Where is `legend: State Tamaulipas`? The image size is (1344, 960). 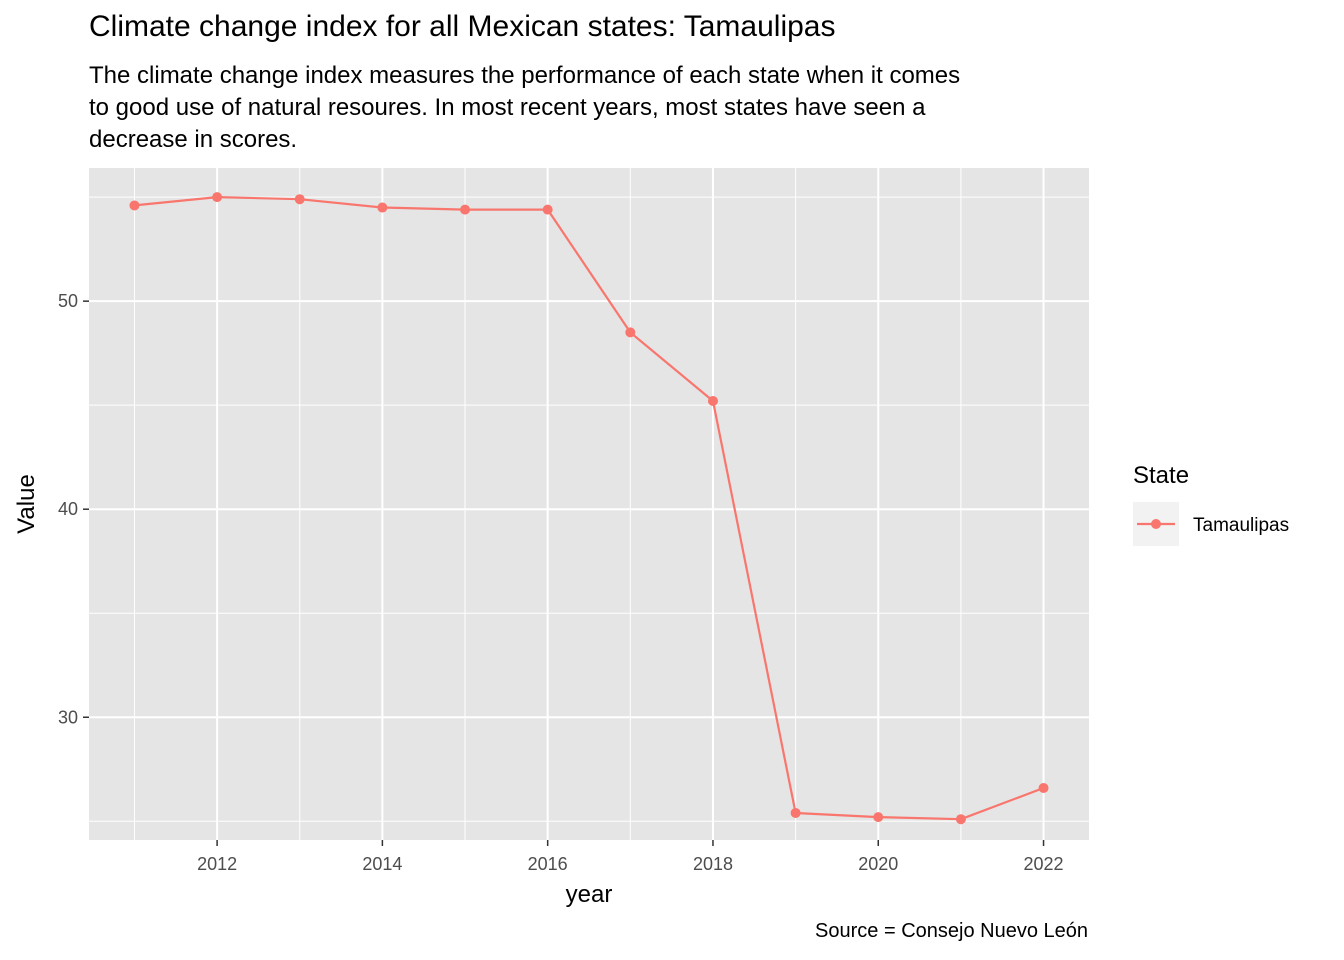
legend: State Tamaulipas is located at coordinates (1211, 504).